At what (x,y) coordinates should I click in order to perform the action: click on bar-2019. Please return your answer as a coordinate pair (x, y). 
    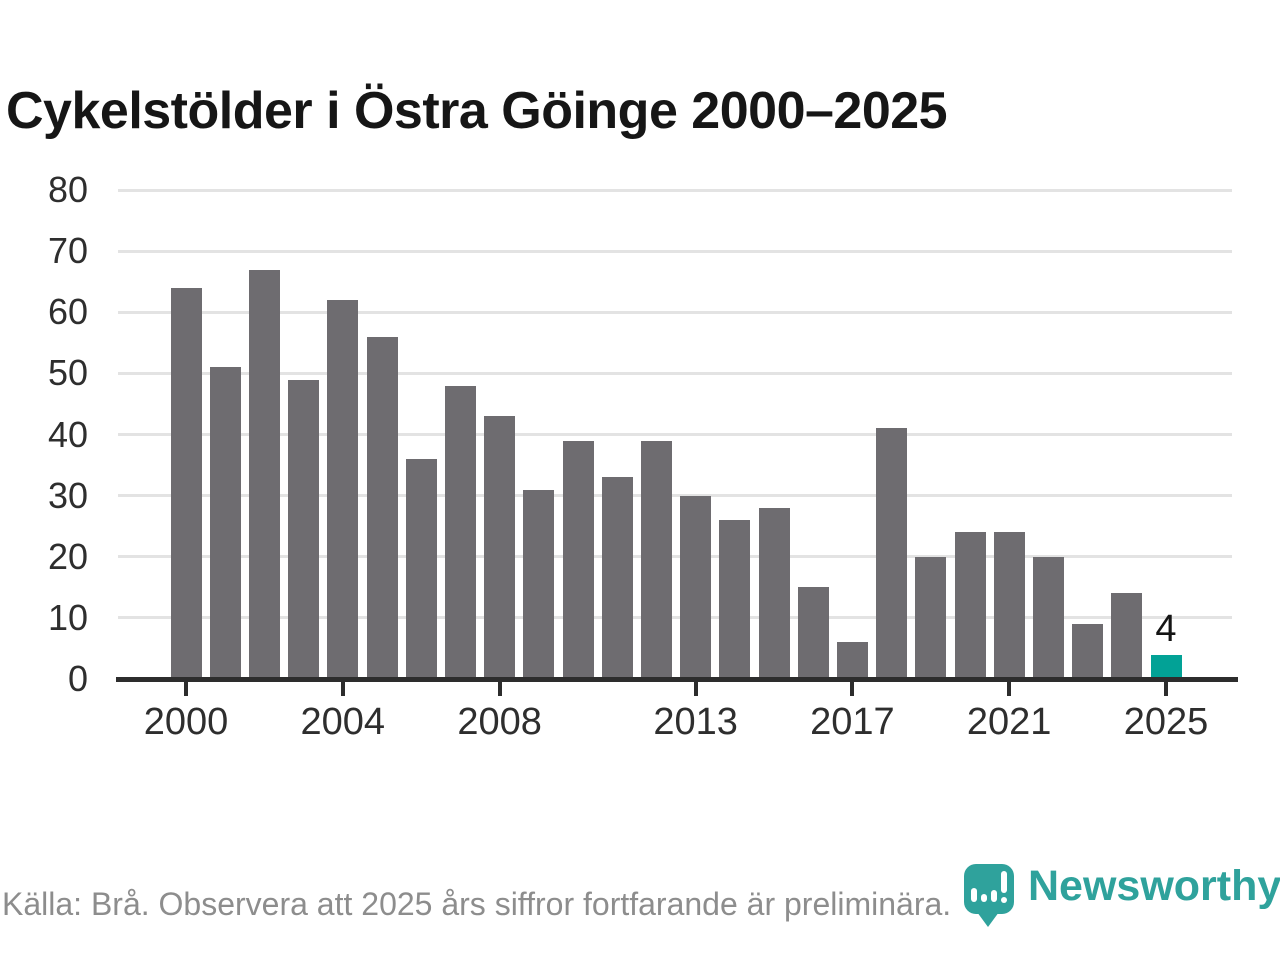
    Looking at the image, I should click on (931, 618).